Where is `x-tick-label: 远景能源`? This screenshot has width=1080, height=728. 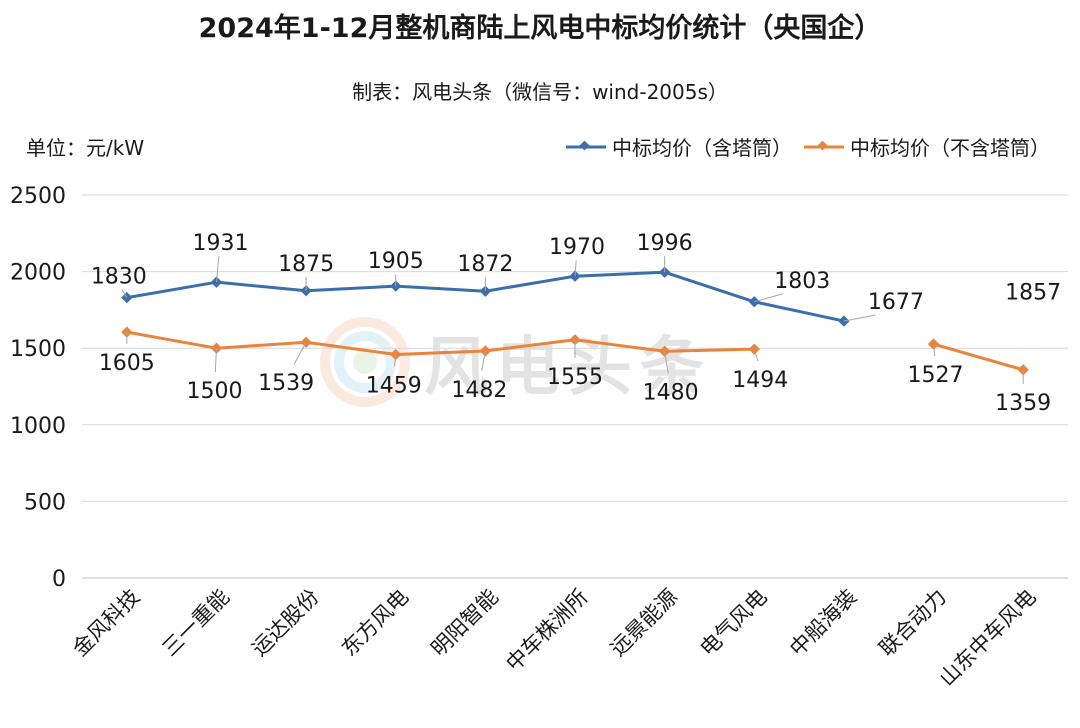 x-tick-label: 远景能源 is located at coordinates (644, 623).